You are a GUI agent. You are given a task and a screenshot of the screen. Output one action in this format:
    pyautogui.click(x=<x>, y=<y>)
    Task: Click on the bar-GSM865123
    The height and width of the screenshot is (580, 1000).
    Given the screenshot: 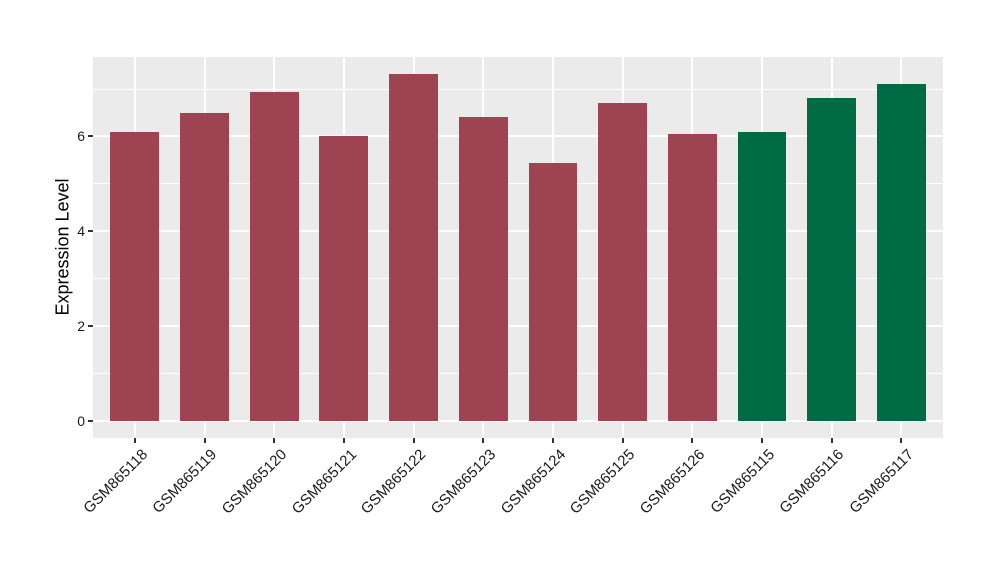 What is the action you would take?
    pyautogui.click(x=483, y=269)
    